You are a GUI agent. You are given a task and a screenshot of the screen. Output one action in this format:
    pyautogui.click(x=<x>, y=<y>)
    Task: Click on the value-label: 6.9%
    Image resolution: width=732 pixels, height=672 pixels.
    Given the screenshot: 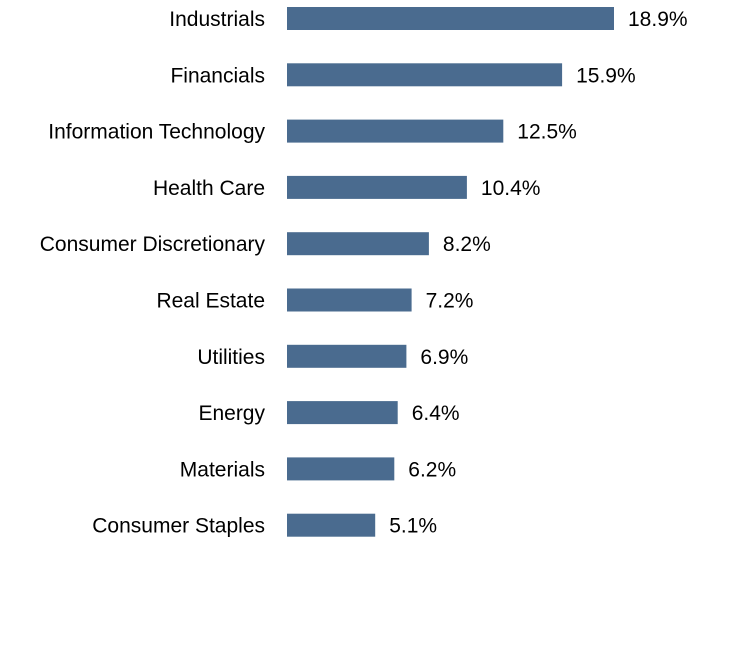 What is the action you would take?
    pyautogui.click(x=444, y=357)
    